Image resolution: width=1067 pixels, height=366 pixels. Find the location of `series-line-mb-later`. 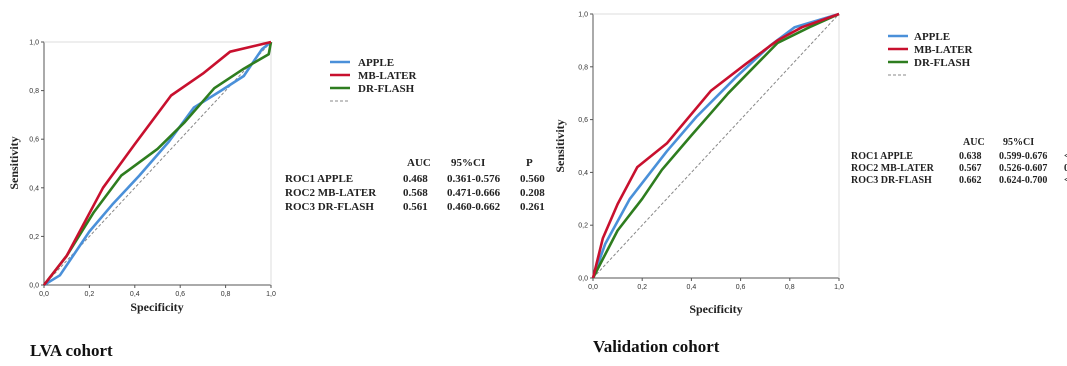

series-line-mb-later is located at coordinates (157, 163).